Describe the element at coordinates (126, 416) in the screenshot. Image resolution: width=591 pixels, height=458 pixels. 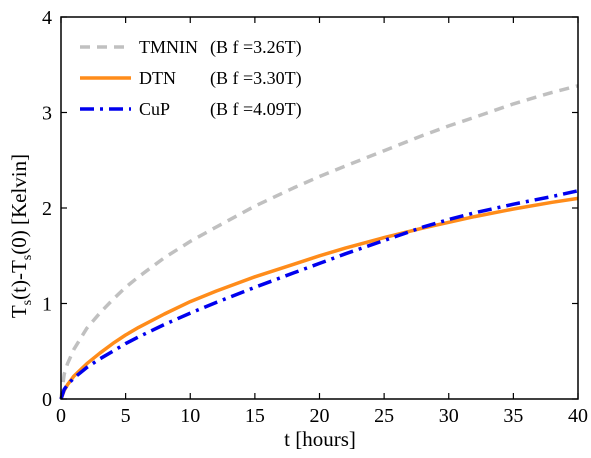
I see `x-tick-label: 5` at that location.